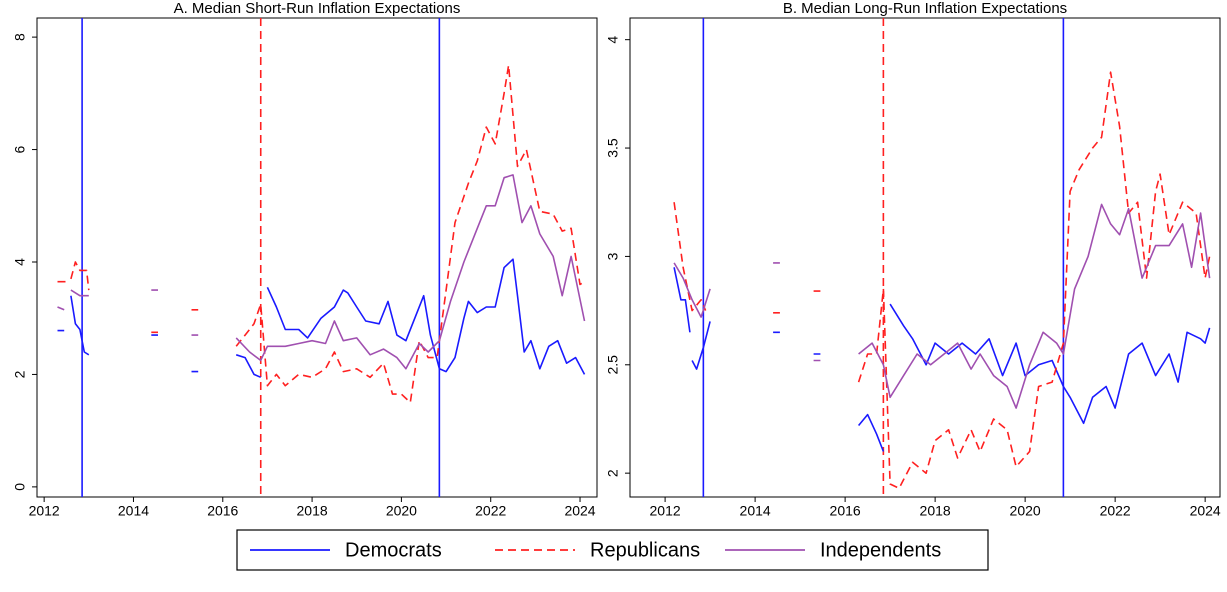 This screenshot has height=592, width=1227. What do you see at coordinates (20, 37) in the screenshot?
I see `y-tick-label: 8` at bounding box center [20, 37].